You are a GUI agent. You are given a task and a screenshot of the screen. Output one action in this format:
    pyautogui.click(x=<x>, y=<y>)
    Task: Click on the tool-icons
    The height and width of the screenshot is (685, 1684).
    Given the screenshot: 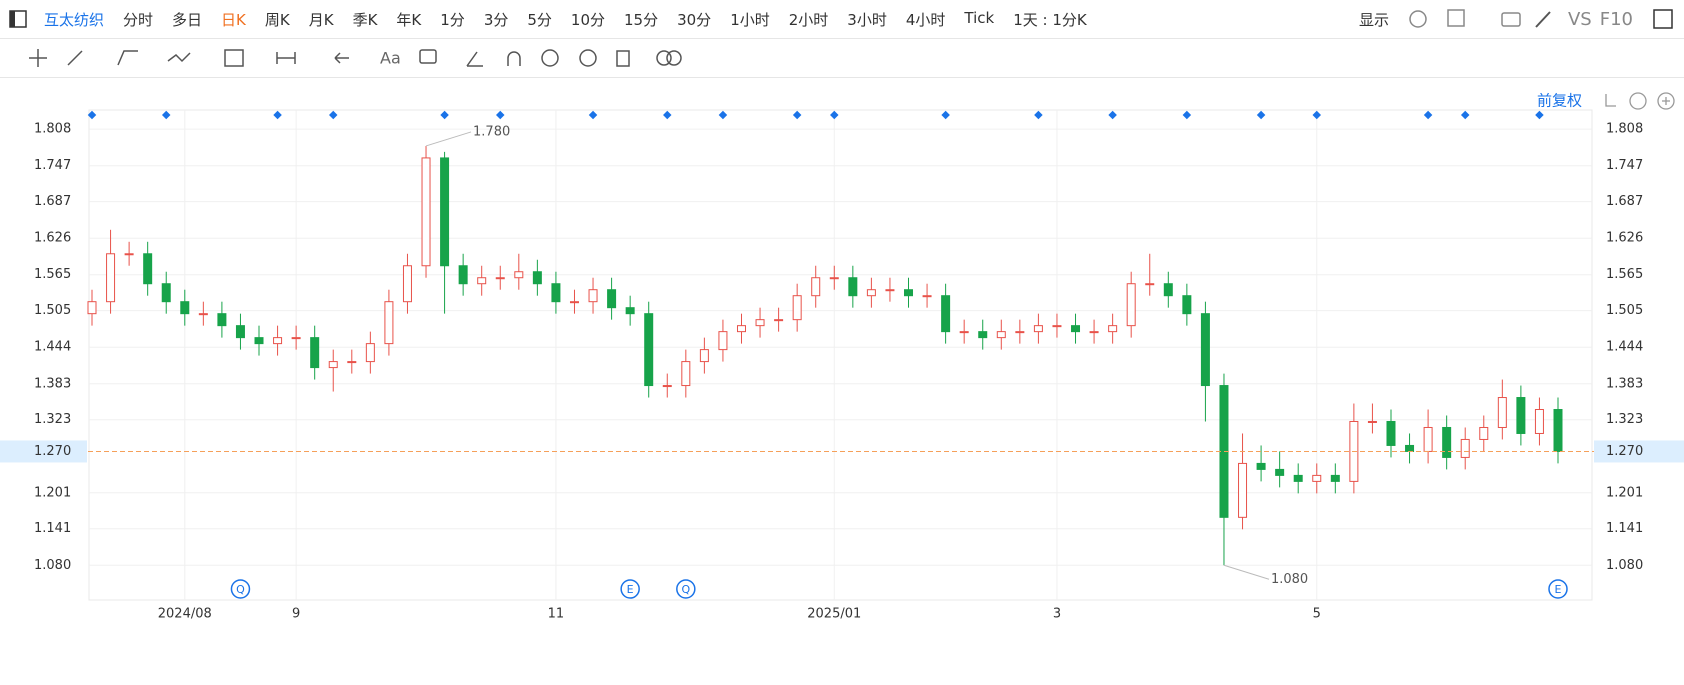 What is the action you would take?
    pyautogui.click(x=1483, y=19)
    